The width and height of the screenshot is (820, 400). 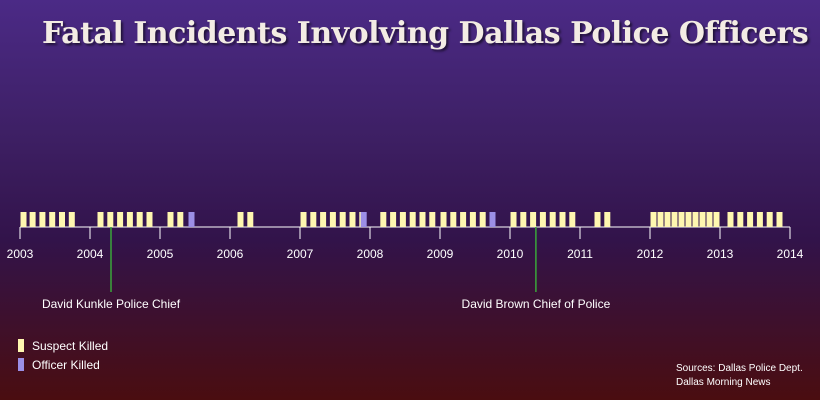 What do you see at coordinates (66, 364) in the screenshot?
I see `legend-label-officer: Officer Killed` at bounding box center [66, 364].